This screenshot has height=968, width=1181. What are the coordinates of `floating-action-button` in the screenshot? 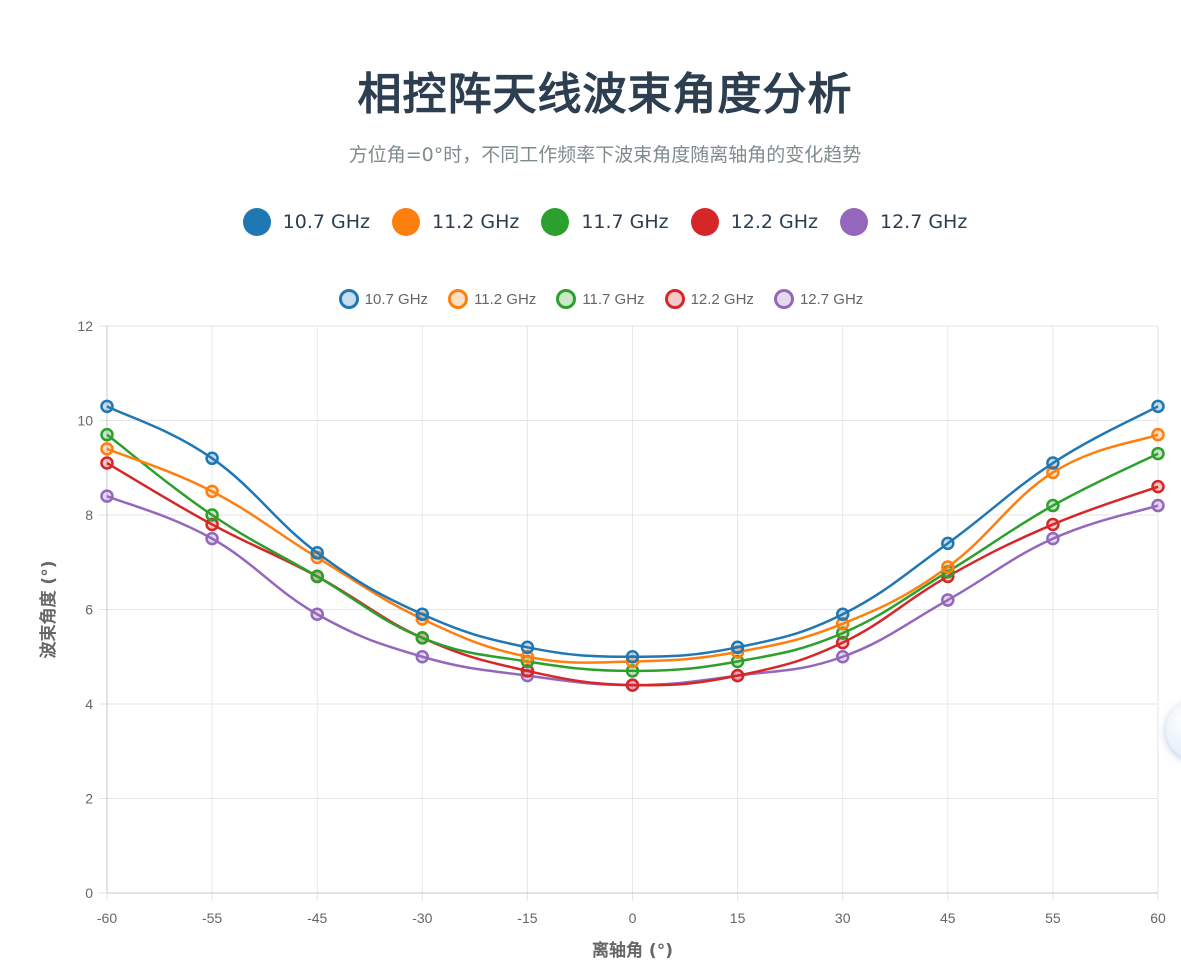 It's located at (1173, 730).